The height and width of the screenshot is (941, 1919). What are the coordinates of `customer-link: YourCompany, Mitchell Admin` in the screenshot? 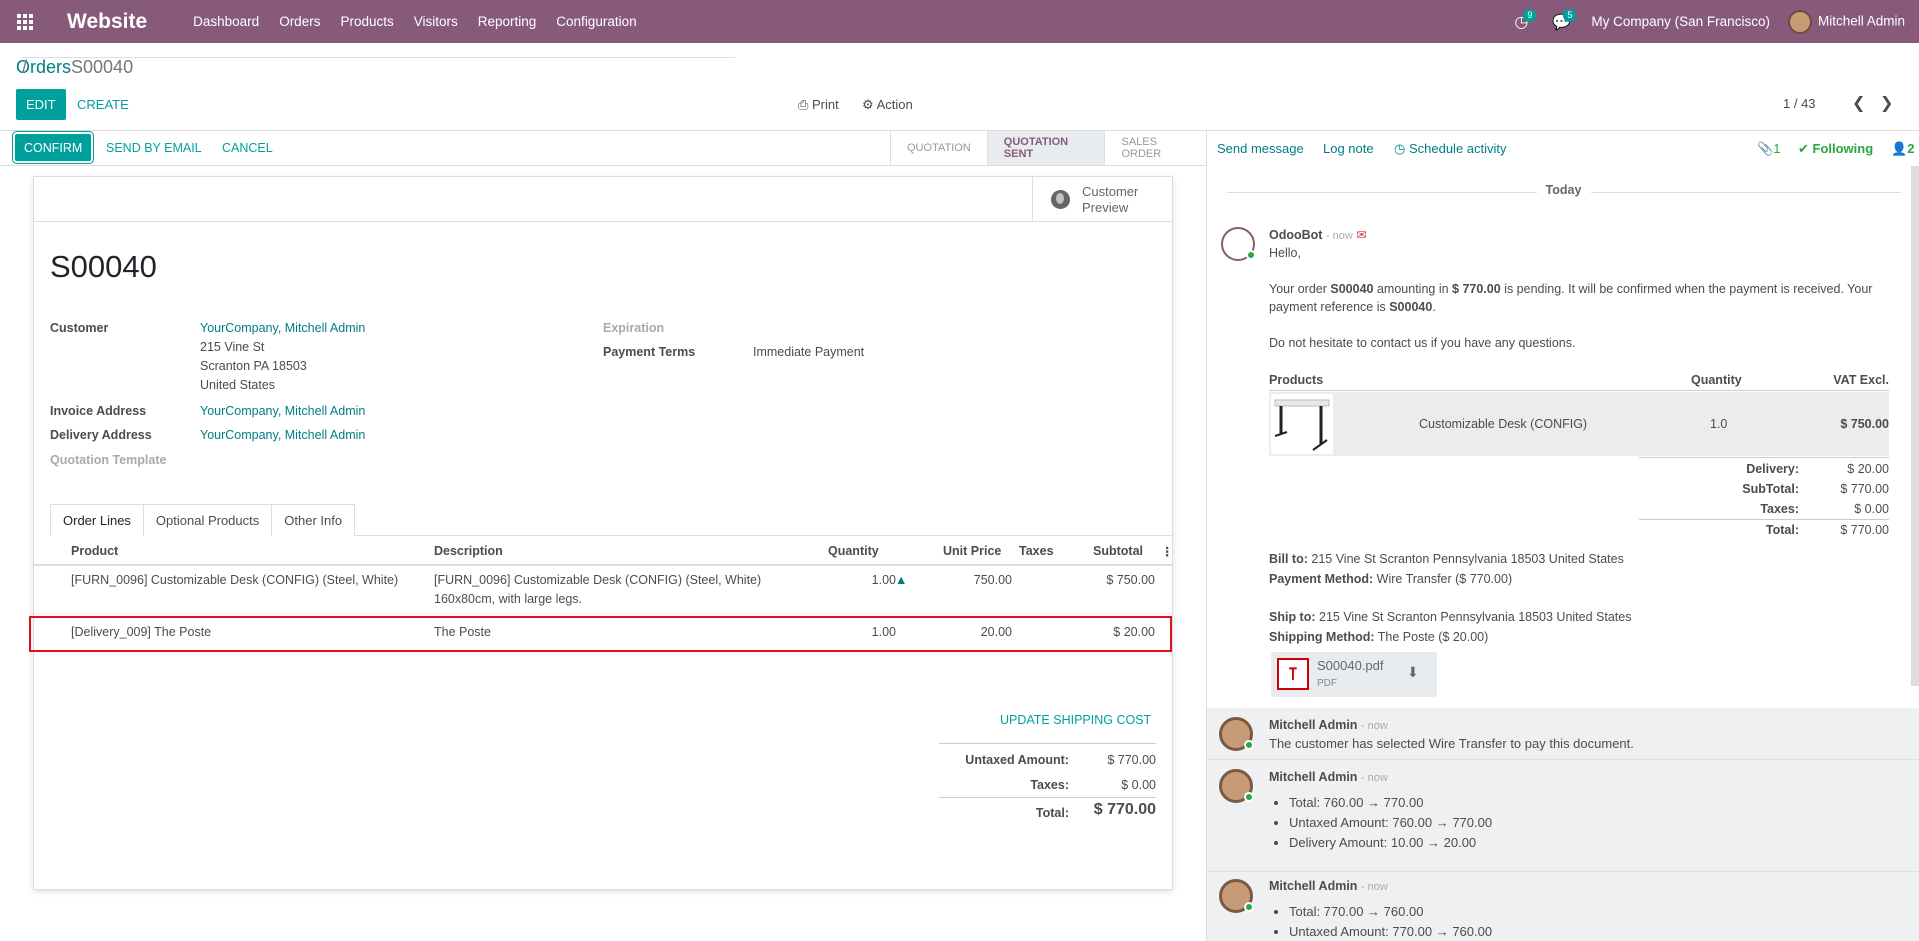 It's located at (283, 328).